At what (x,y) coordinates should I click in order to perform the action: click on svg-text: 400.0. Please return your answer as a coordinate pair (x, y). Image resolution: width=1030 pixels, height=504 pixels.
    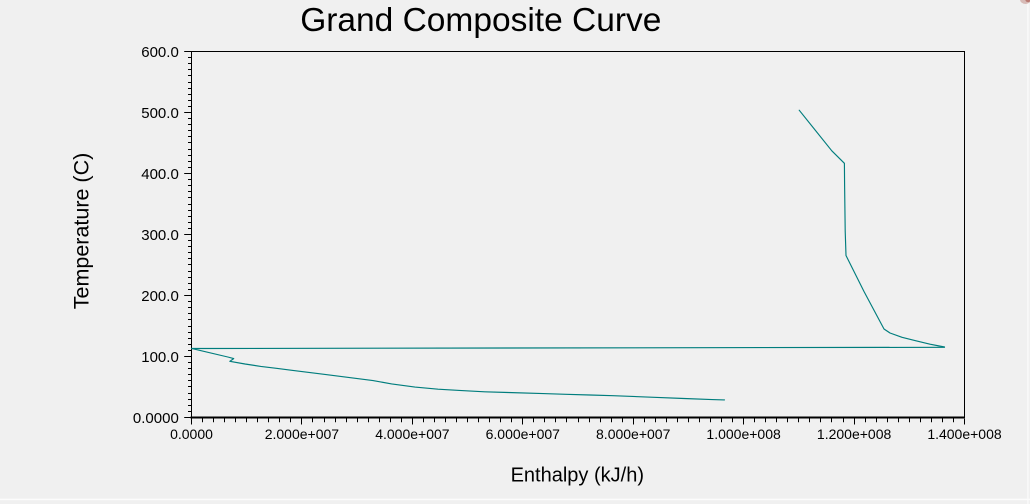
    Looking at the image, I should click on (160, 174).